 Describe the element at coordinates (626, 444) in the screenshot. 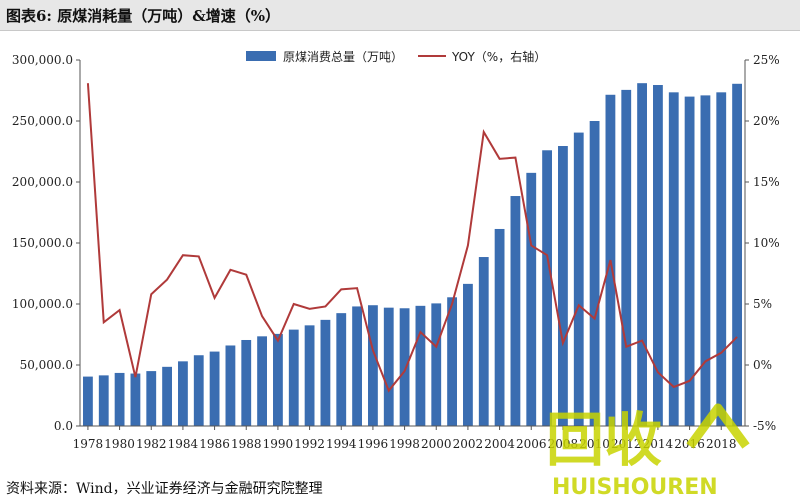

I see `x-tick-label: 2012` at that location.